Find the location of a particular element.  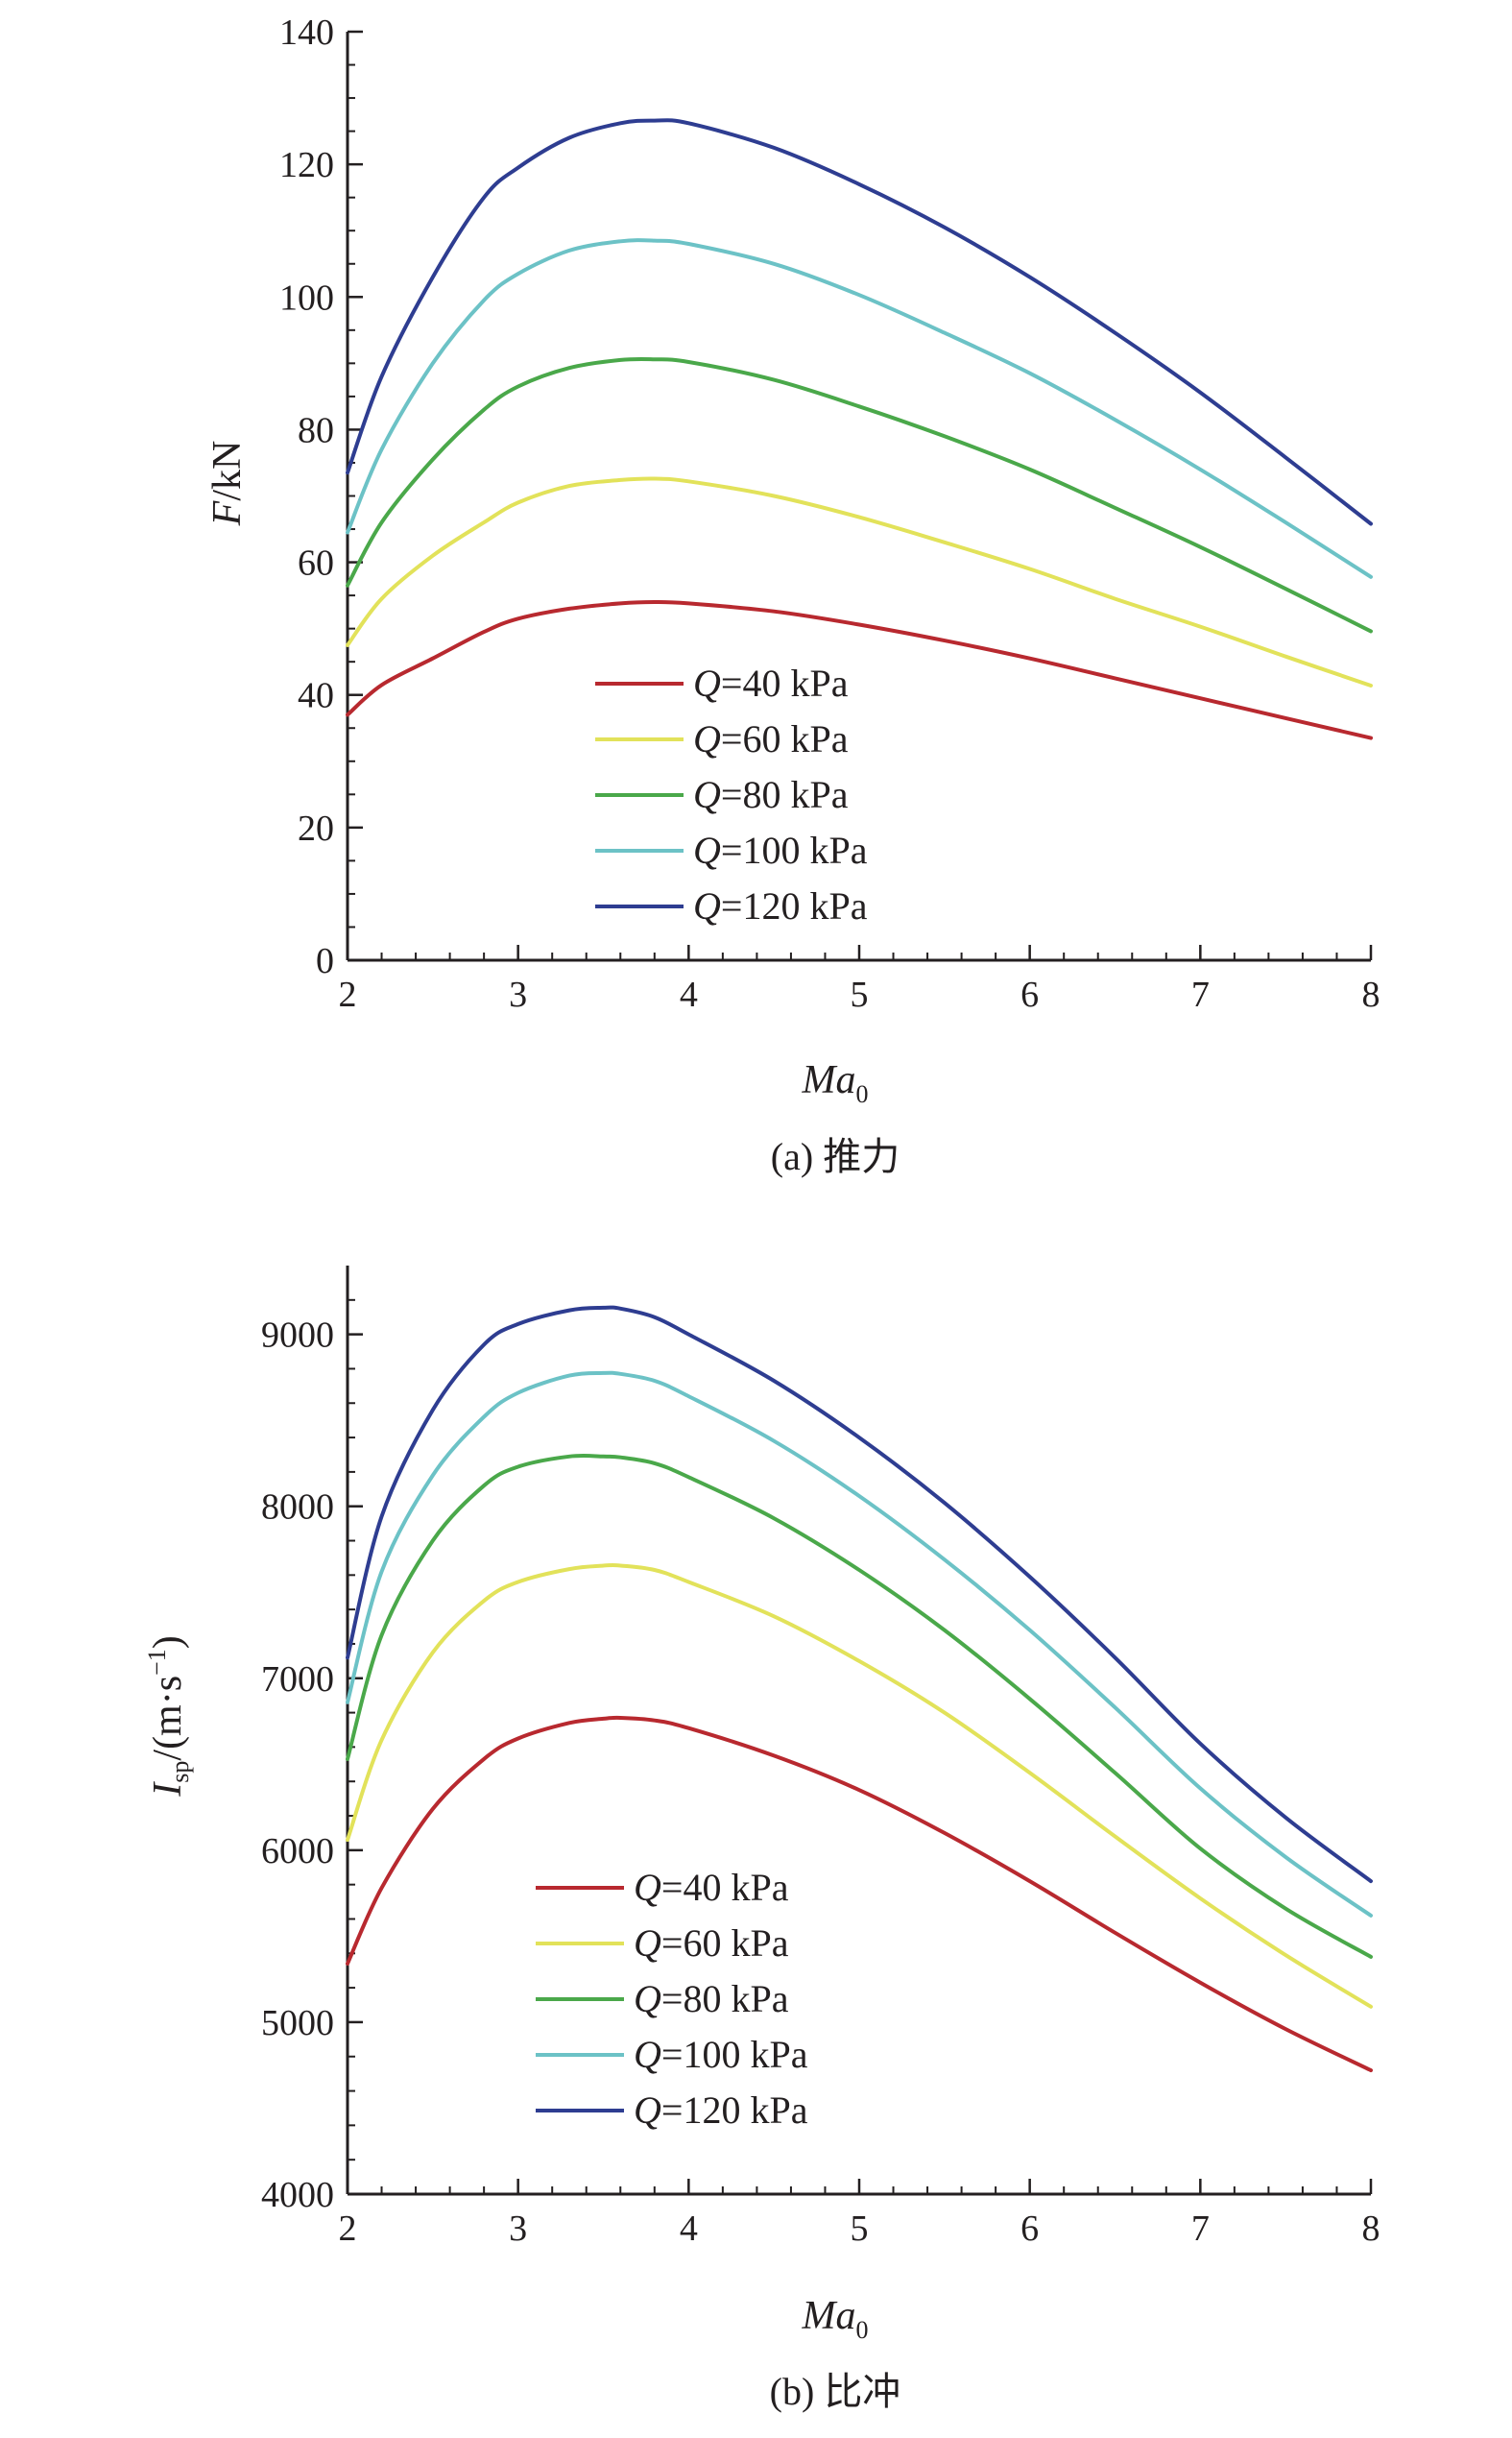

y-tick-label: 100 is located at coordinates (306, 298).